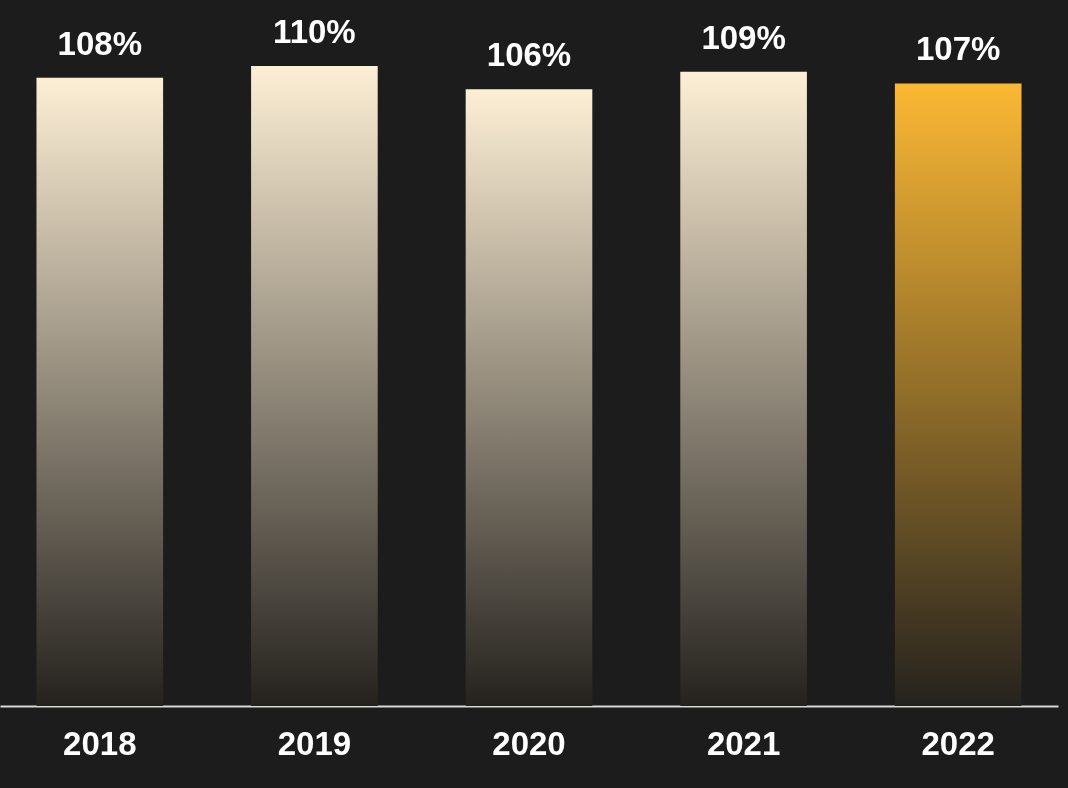 This screenshot has width=1068, height=788. Describe the element at coordinates (743, 37) in the screenshot. I see `data-label: 109%` at that location.